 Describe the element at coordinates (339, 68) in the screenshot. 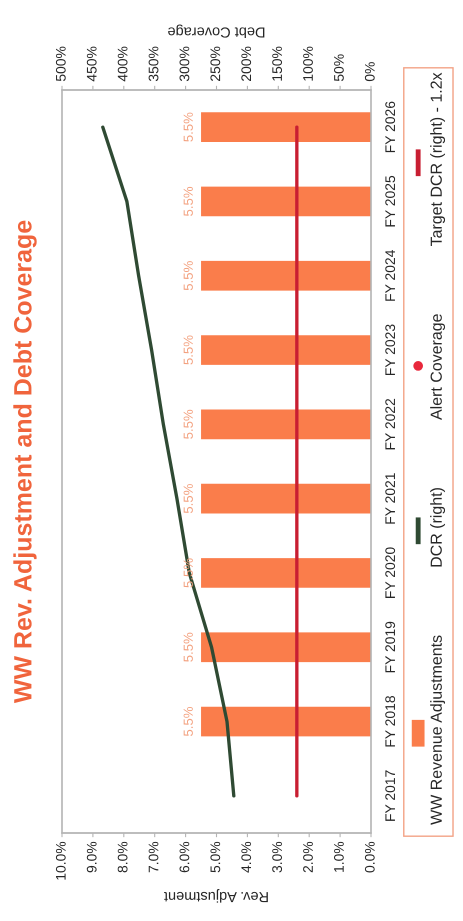

I see `x2-tick-label: 50%` at that location.